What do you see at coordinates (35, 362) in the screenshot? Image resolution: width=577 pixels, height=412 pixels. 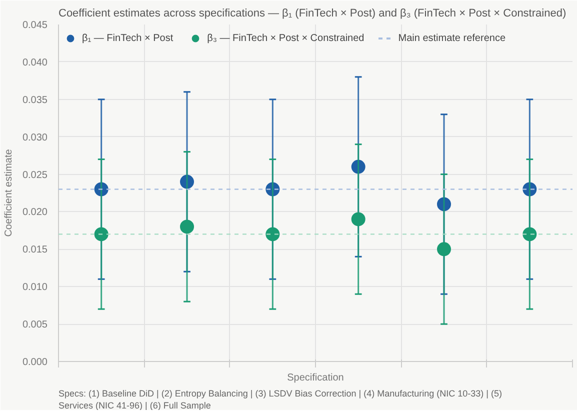 I see `y-tick-label: 0.000` at bounding box center [35, 362].